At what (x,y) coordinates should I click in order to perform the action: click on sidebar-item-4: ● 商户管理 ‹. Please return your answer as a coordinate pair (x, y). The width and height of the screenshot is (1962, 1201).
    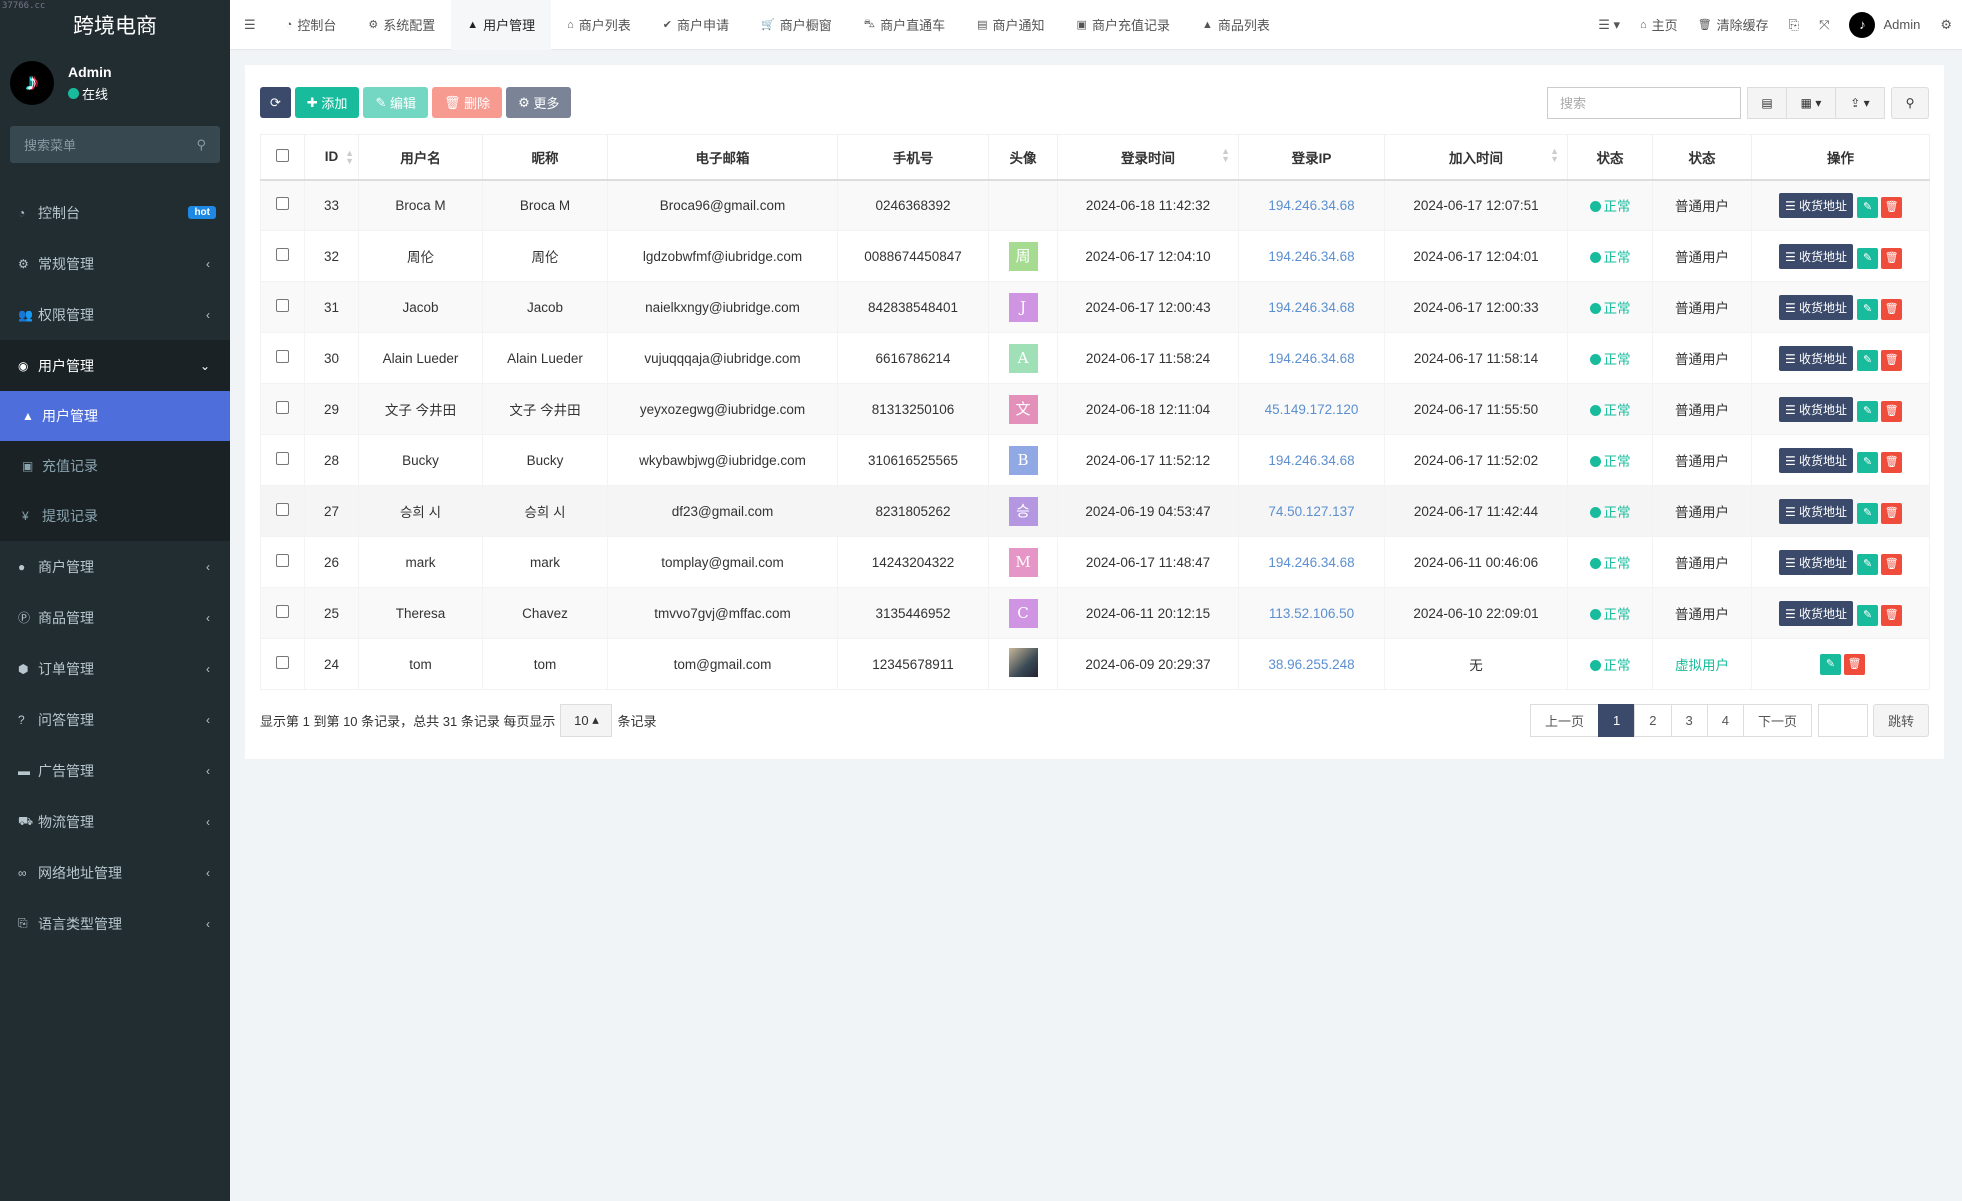
    Looking at the image, I should click on (115, 566).